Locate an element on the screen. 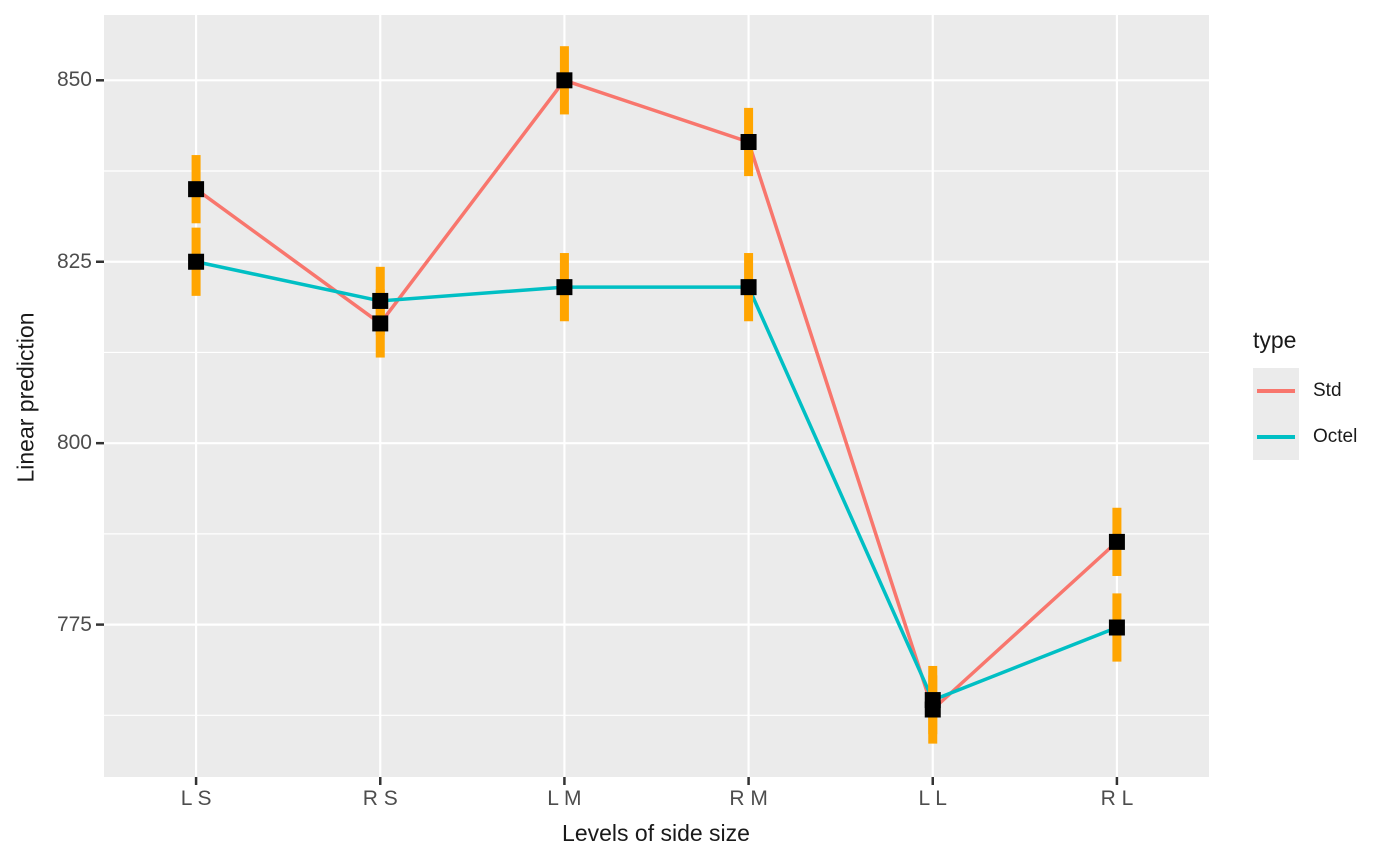  legend-entry-std: Std is located at coordinates (1325, 391).